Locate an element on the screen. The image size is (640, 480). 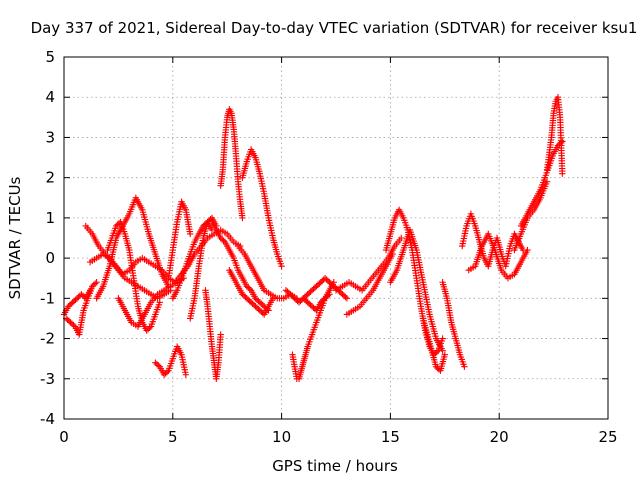
y-tick-label: -2 is located at coordinates (47, 339).